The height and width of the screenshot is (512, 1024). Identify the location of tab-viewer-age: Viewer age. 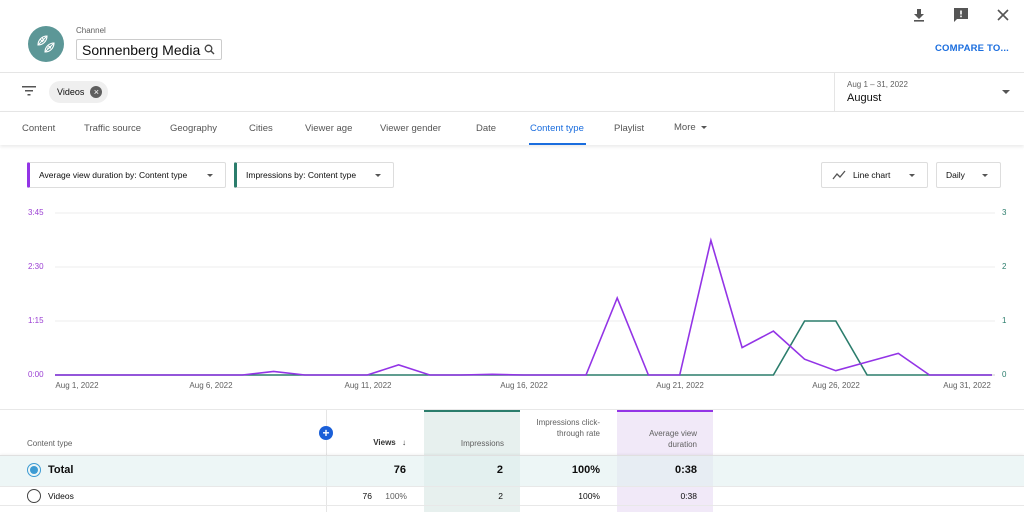
(329, 128).